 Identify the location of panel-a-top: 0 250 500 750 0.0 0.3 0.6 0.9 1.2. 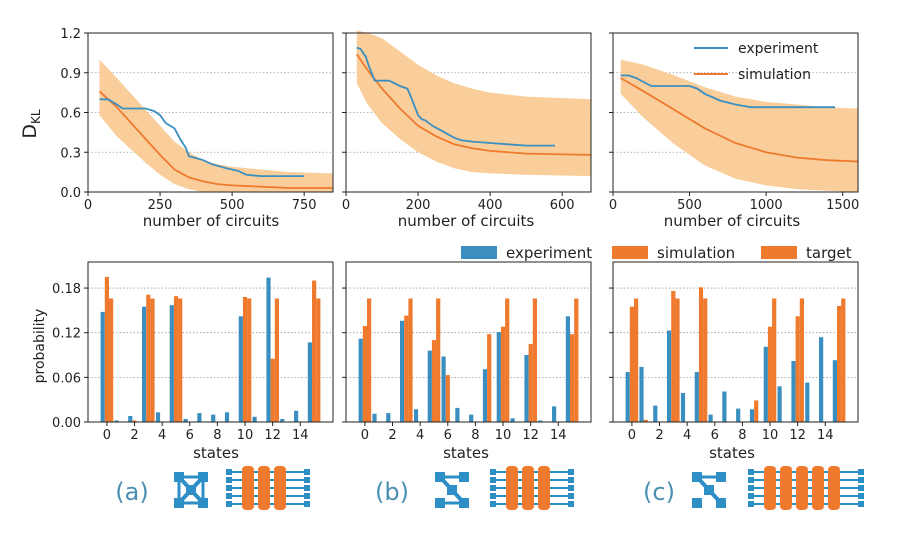
(197, 120).